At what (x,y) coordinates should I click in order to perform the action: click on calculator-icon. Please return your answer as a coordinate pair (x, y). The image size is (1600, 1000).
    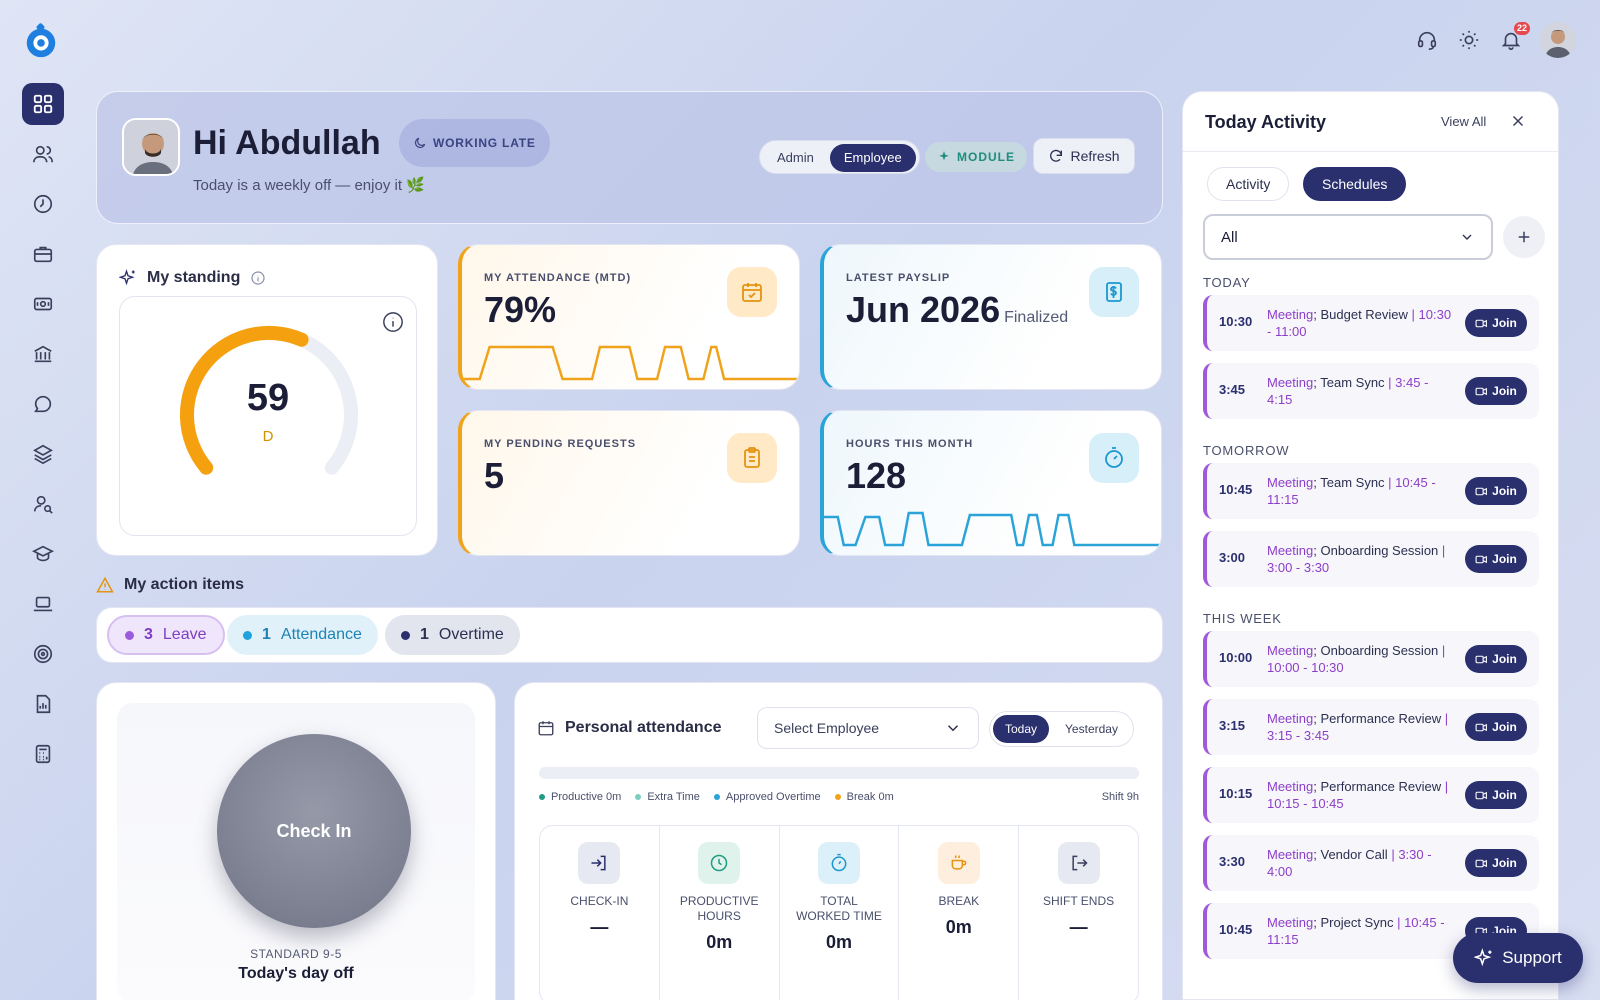
    Looking at the image, I should click on (43, 754).